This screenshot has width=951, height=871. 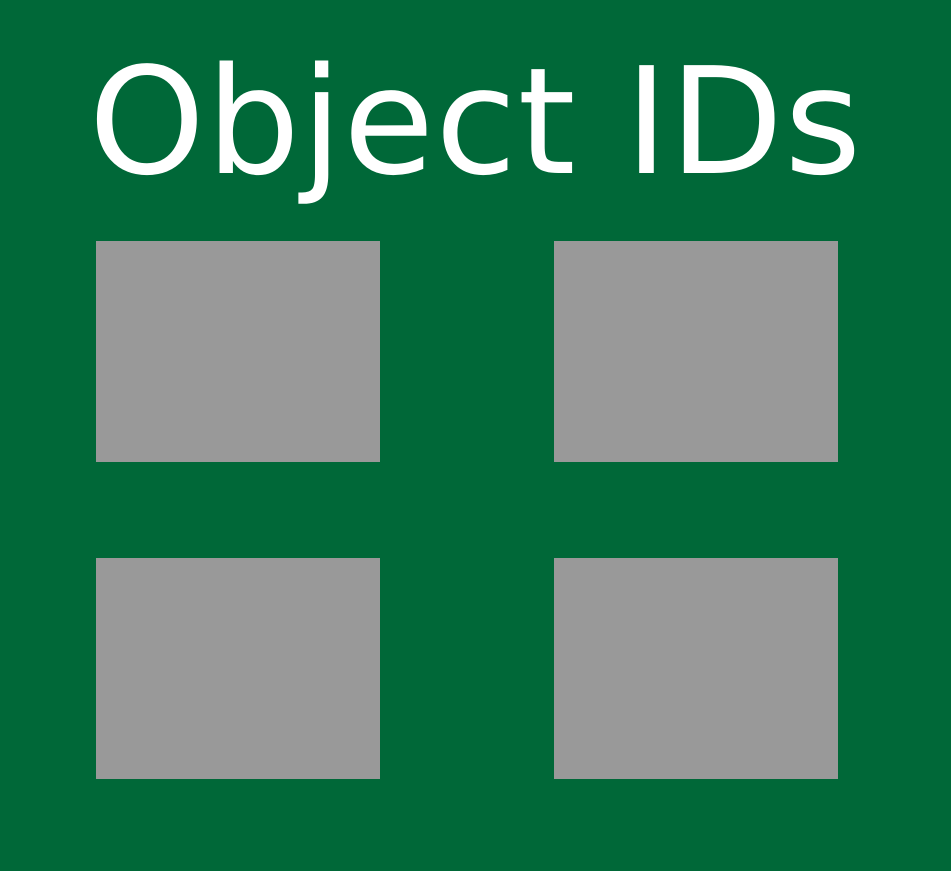 I want to click on placeholder-tile-top-left, so click(x=238, y=351).